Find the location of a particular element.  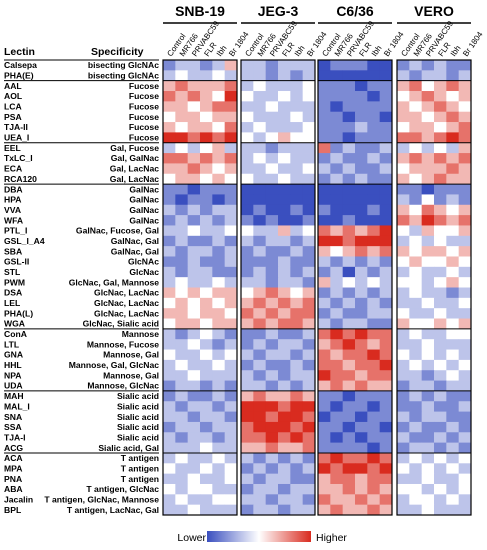

lectin-label: SNA is located at coordinates (13, 417).